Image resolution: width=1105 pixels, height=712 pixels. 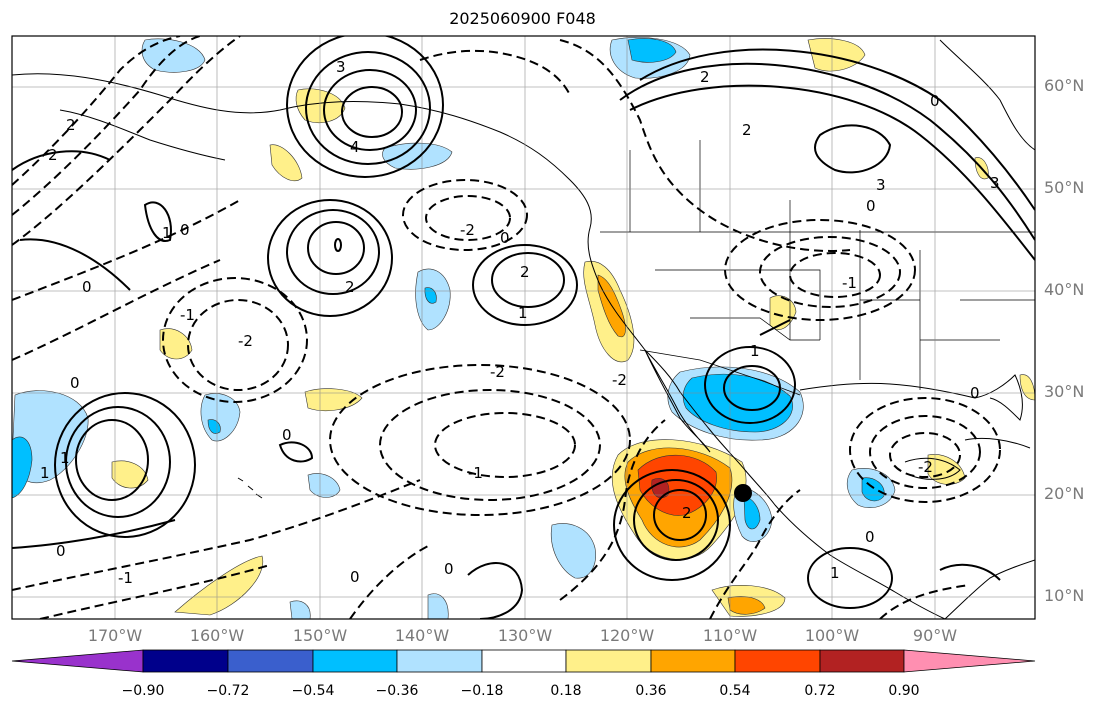 I want to click on lat-label-10n: 10°N, so click(x=1064, y=595).